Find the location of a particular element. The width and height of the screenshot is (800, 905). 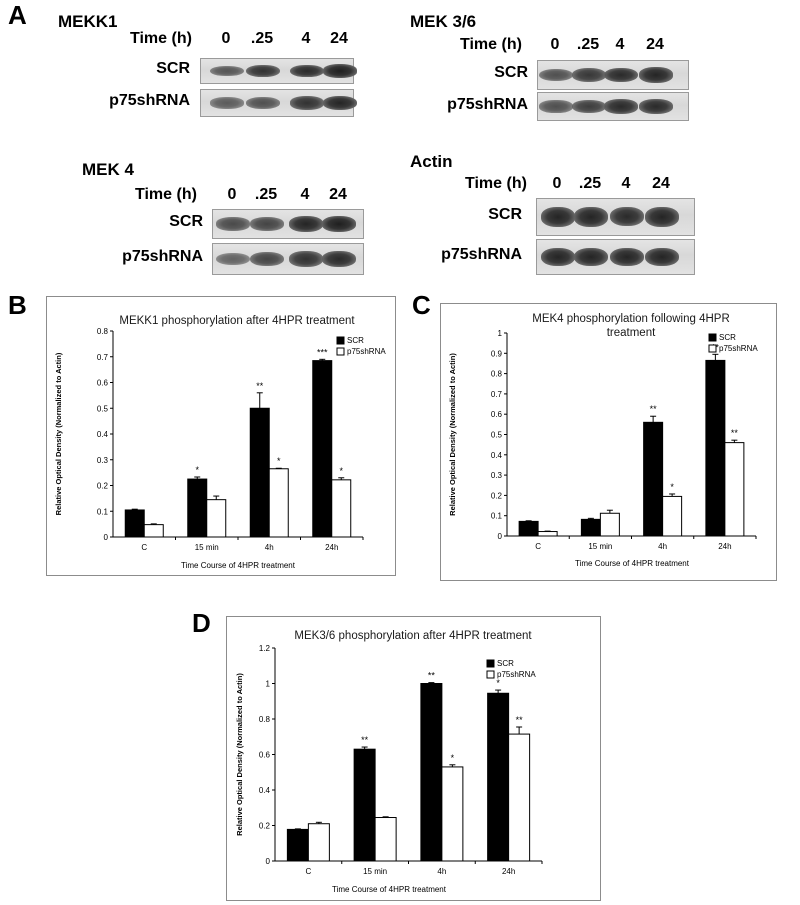

chart-b-sig-SCR-2: ** is located at coordinates (260, 386).